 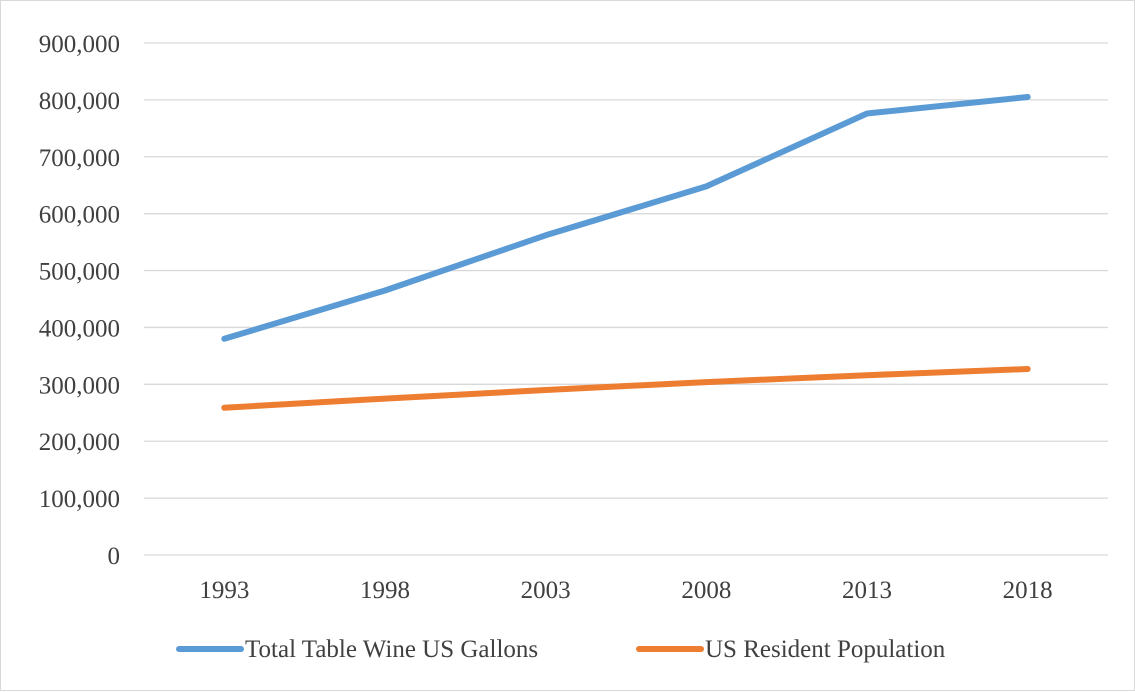 What do you see at coordinates (706, 590) in the screenshot?
I see `x-tick-label: 2008` at bounding box center [706, 590].